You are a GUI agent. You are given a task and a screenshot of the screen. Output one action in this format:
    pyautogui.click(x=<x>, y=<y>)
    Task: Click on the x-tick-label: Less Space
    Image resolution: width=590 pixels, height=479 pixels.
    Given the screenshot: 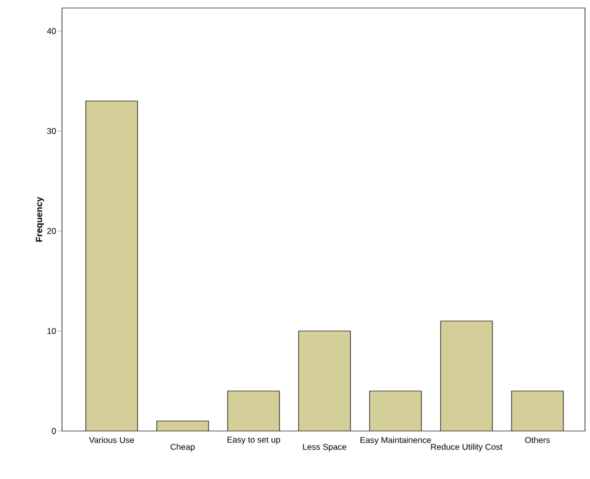 What is the action you would take?
    pyautogui.click(x=324, y=448)
    